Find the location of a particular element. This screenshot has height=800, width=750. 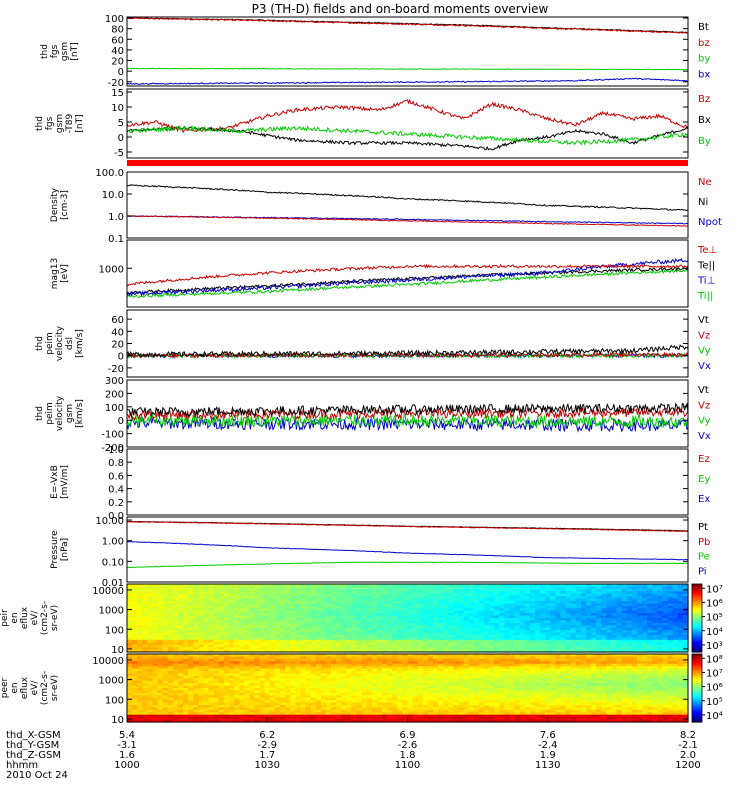

y-axis-label: Pressure [nPa] is located at coordinates (60, 549).